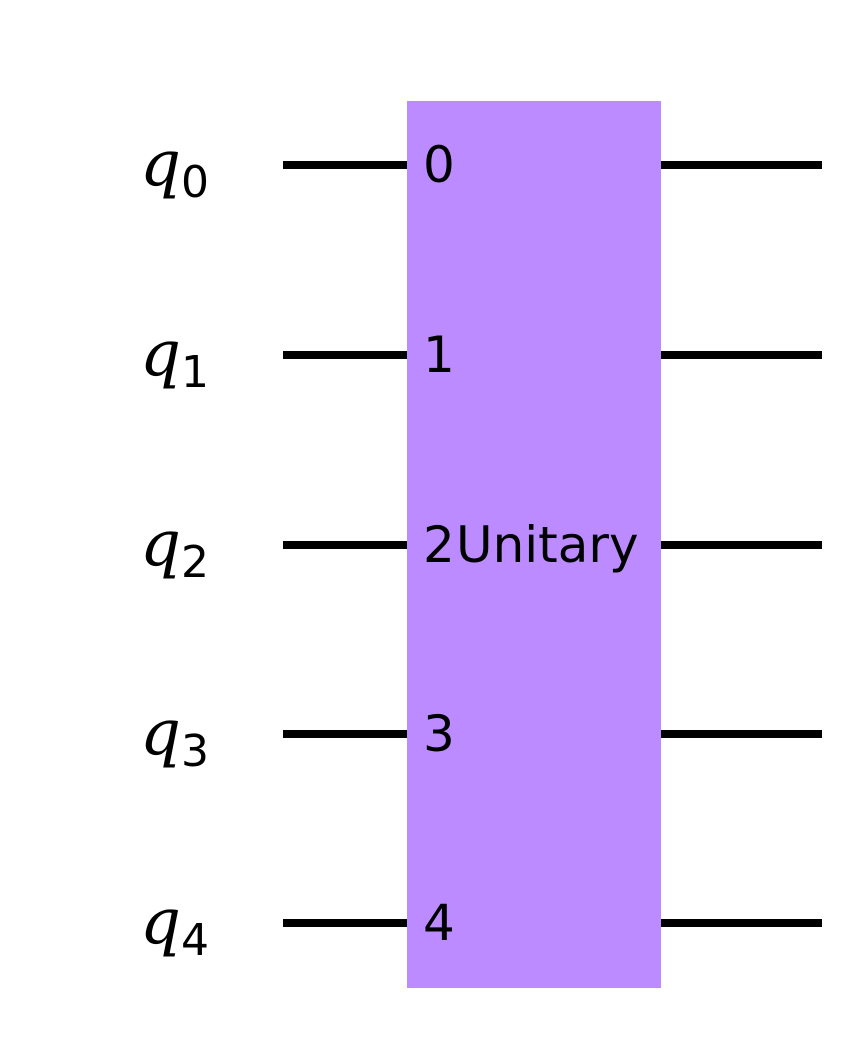 The height and width of the screenshot is (1052, 851). I want to click on qubit-label-q4: q4, so click(174, 925).